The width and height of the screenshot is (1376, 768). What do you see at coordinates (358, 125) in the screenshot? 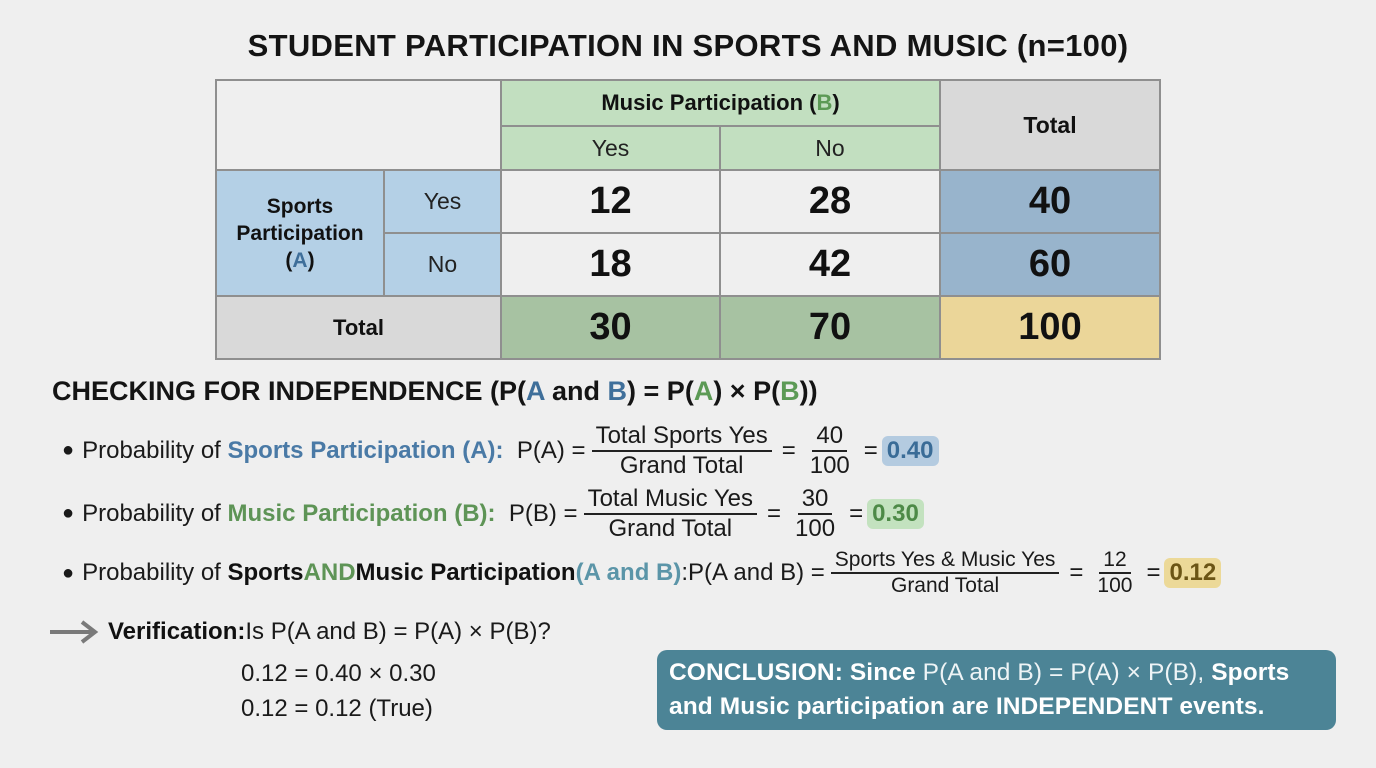
I see `corner-cell` at bounding box center [358, 125].